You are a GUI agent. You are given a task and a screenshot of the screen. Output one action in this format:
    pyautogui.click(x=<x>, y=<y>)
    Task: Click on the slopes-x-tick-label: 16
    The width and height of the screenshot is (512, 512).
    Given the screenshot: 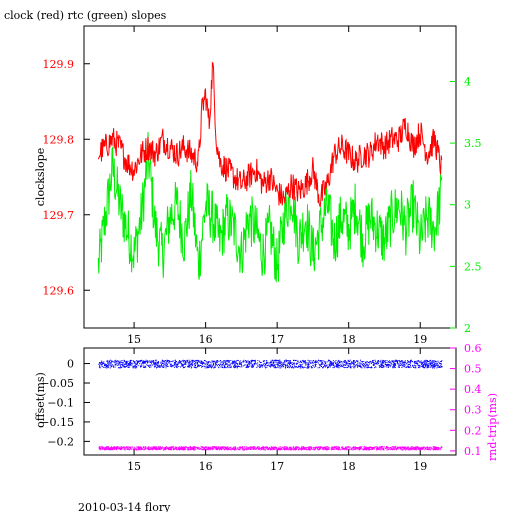 What is the action you would take?
    pyautogui.click(x=206, y=339)
    